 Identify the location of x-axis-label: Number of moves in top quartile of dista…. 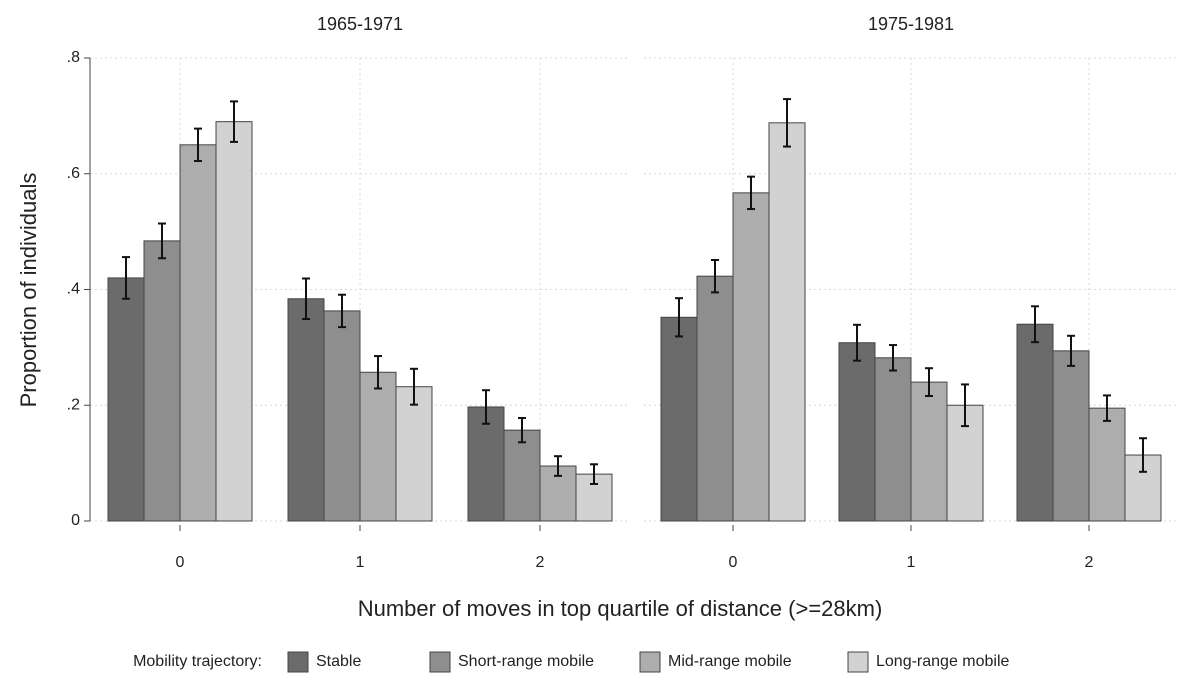
(620, 608).